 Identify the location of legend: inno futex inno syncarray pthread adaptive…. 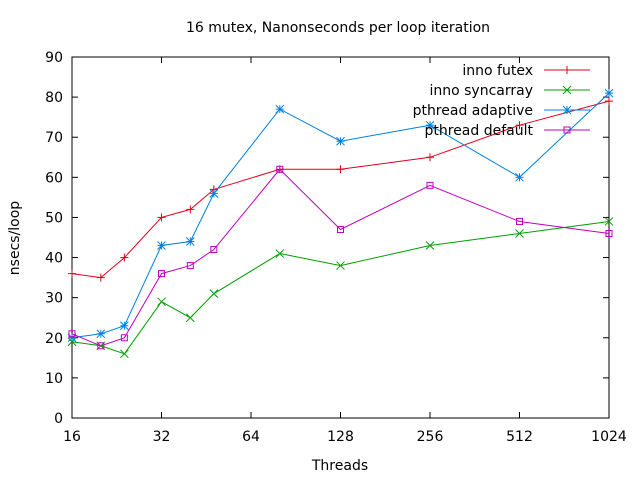
(501, 101).